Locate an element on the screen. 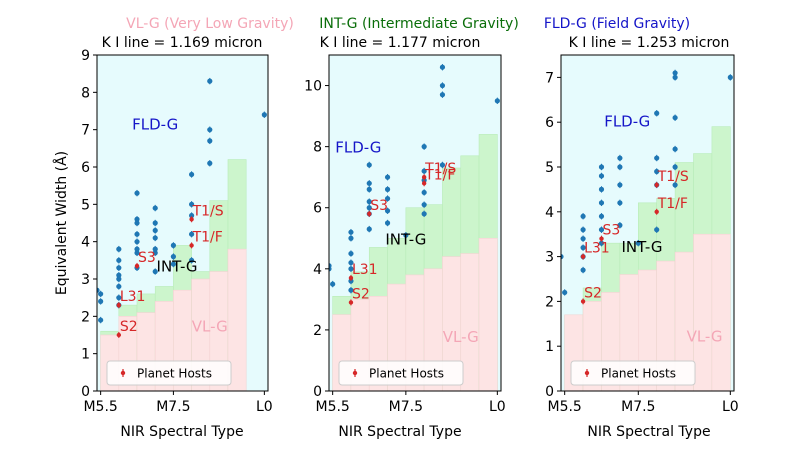 The height and width of the screenshot is (450, 804). zone-label-intg: INT-G is located at coordinates (177, 267).